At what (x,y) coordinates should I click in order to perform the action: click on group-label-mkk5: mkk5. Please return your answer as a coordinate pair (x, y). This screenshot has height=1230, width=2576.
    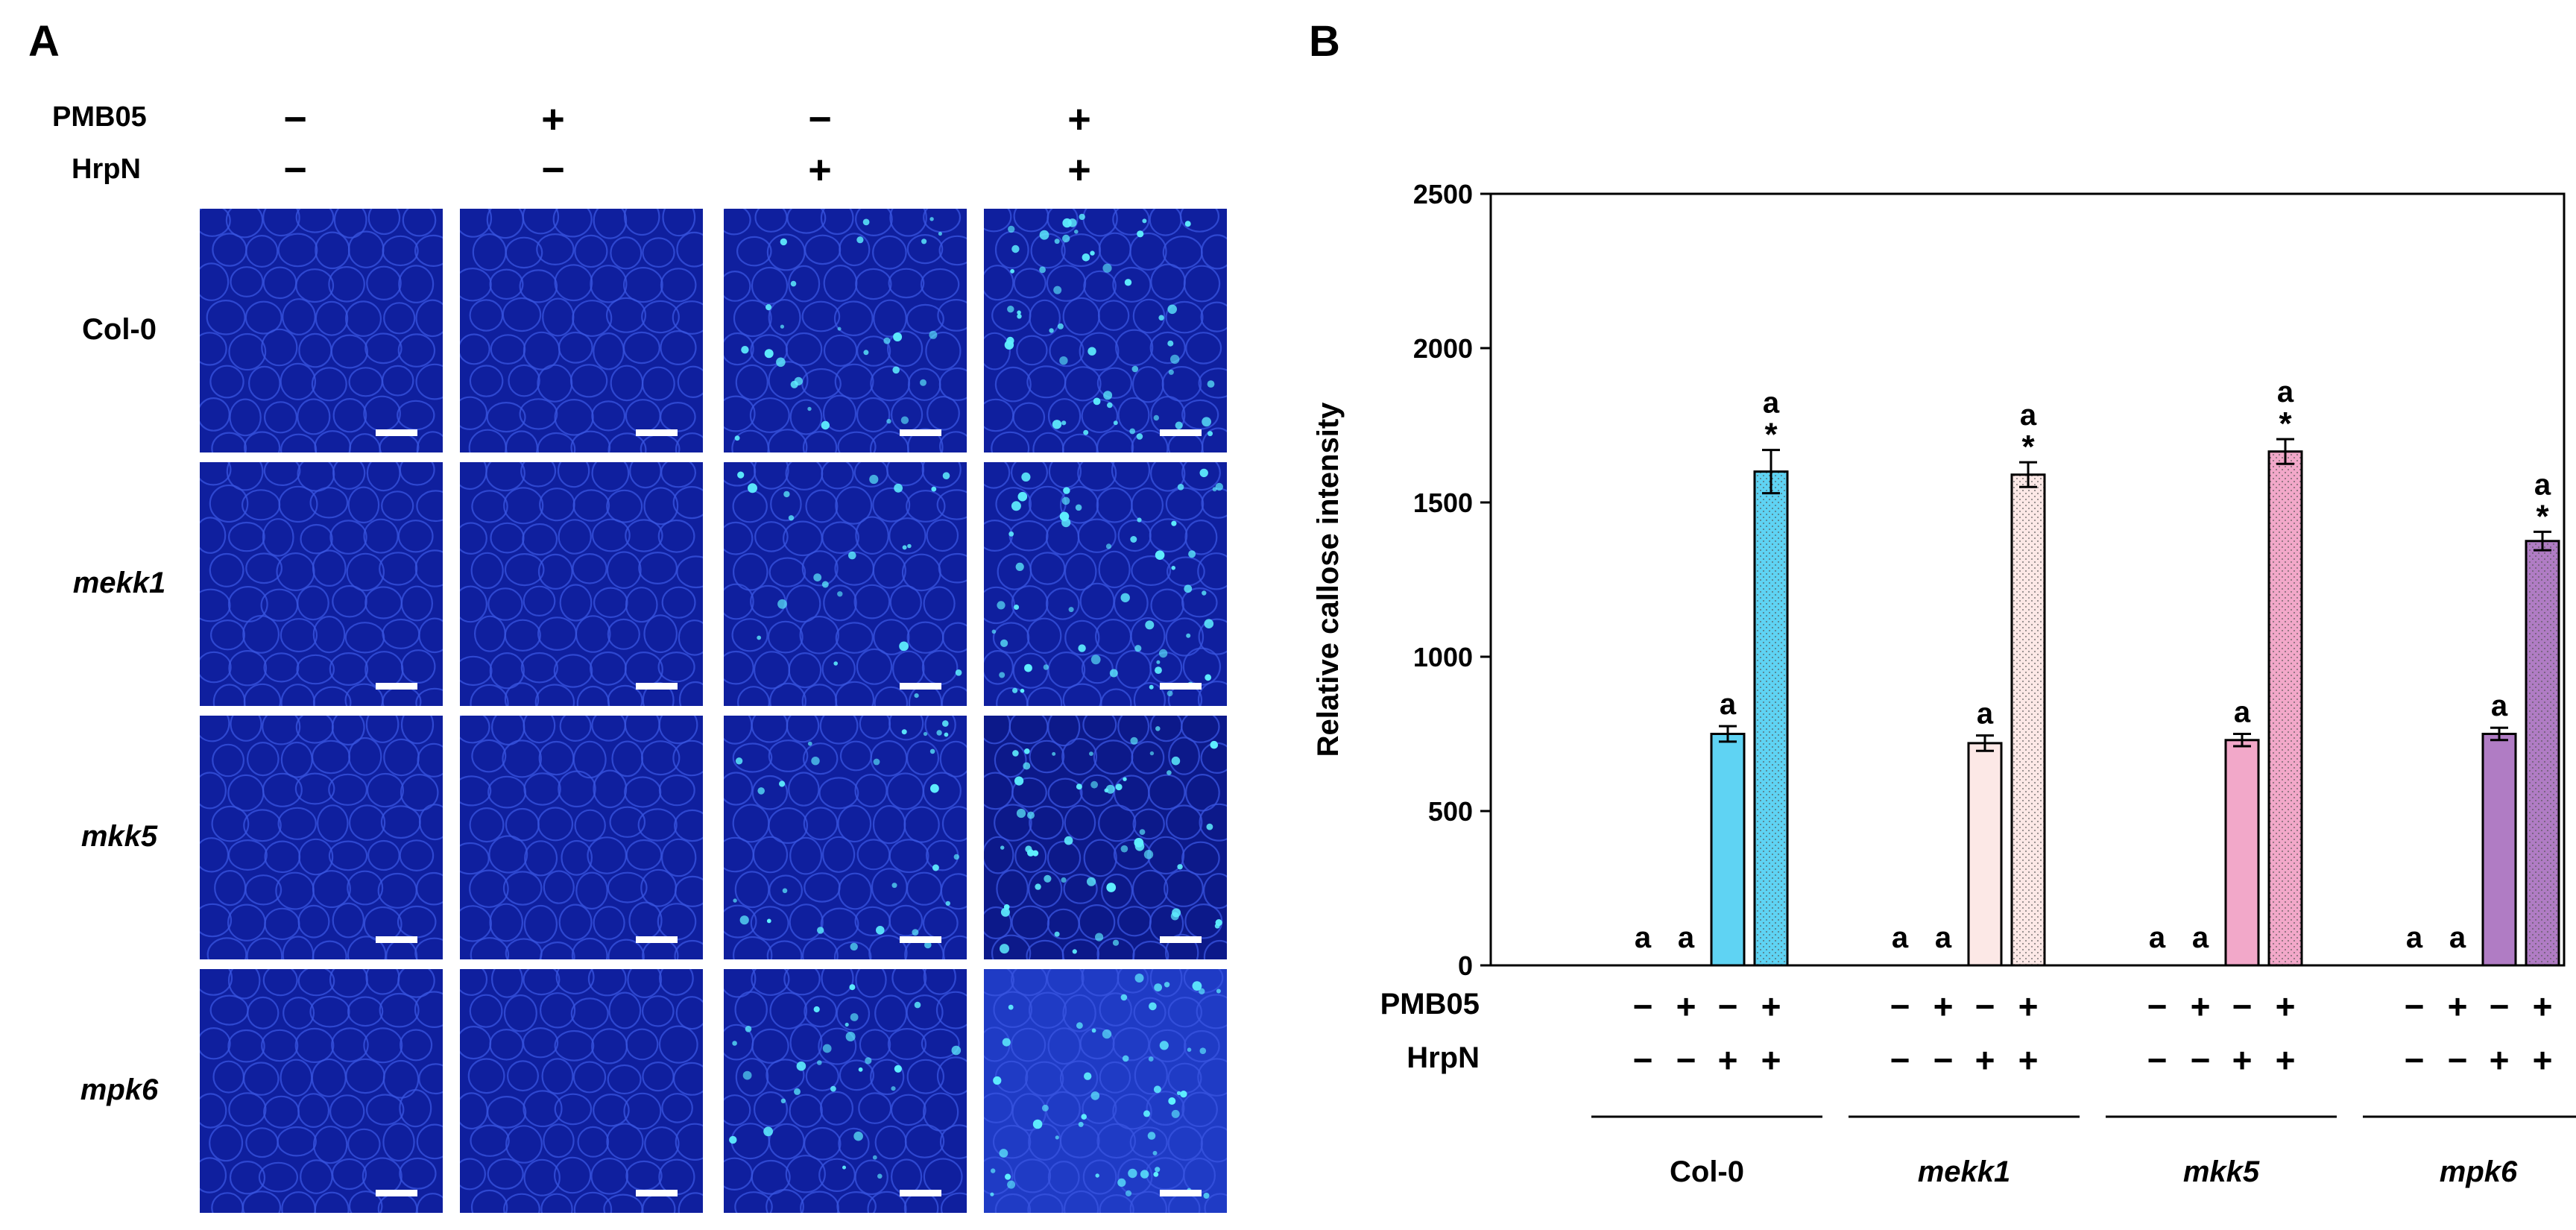
    Looking at the image, I should click on (2221, 1172).